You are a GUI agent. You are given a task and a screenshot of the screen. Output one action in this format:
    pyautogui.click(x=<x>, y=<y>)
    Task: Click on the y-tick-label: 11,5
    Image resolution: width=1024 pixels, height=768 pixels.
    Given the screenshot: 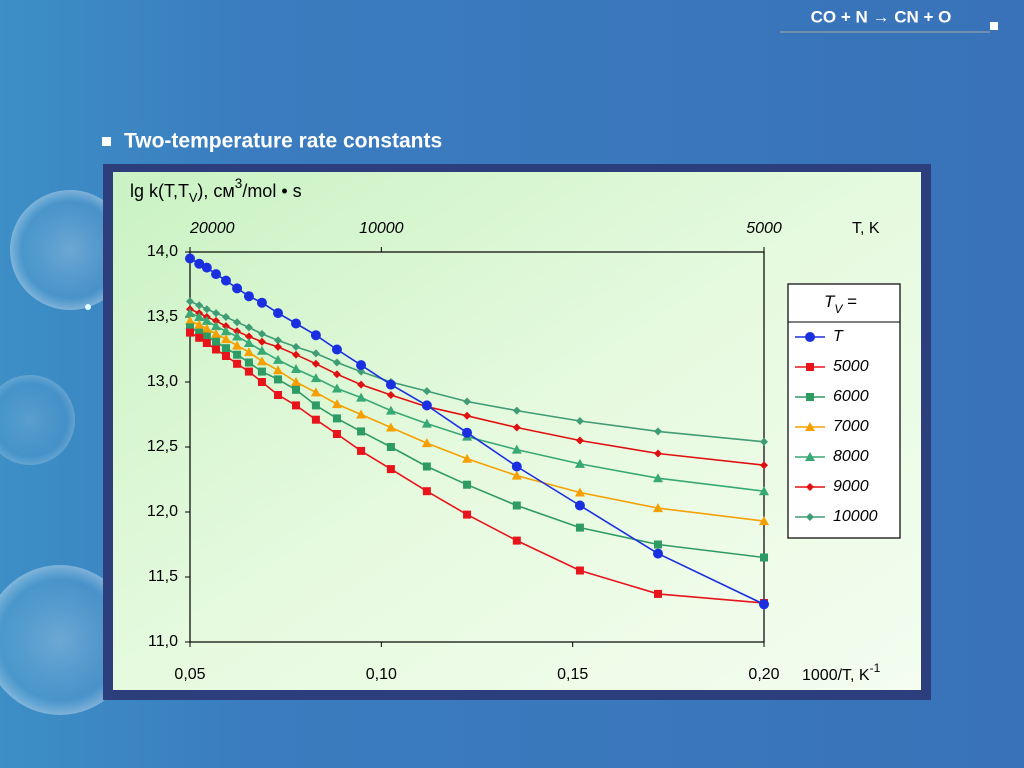 What is the action you would take?
    pyautogui.click(x=163, y=576)
    